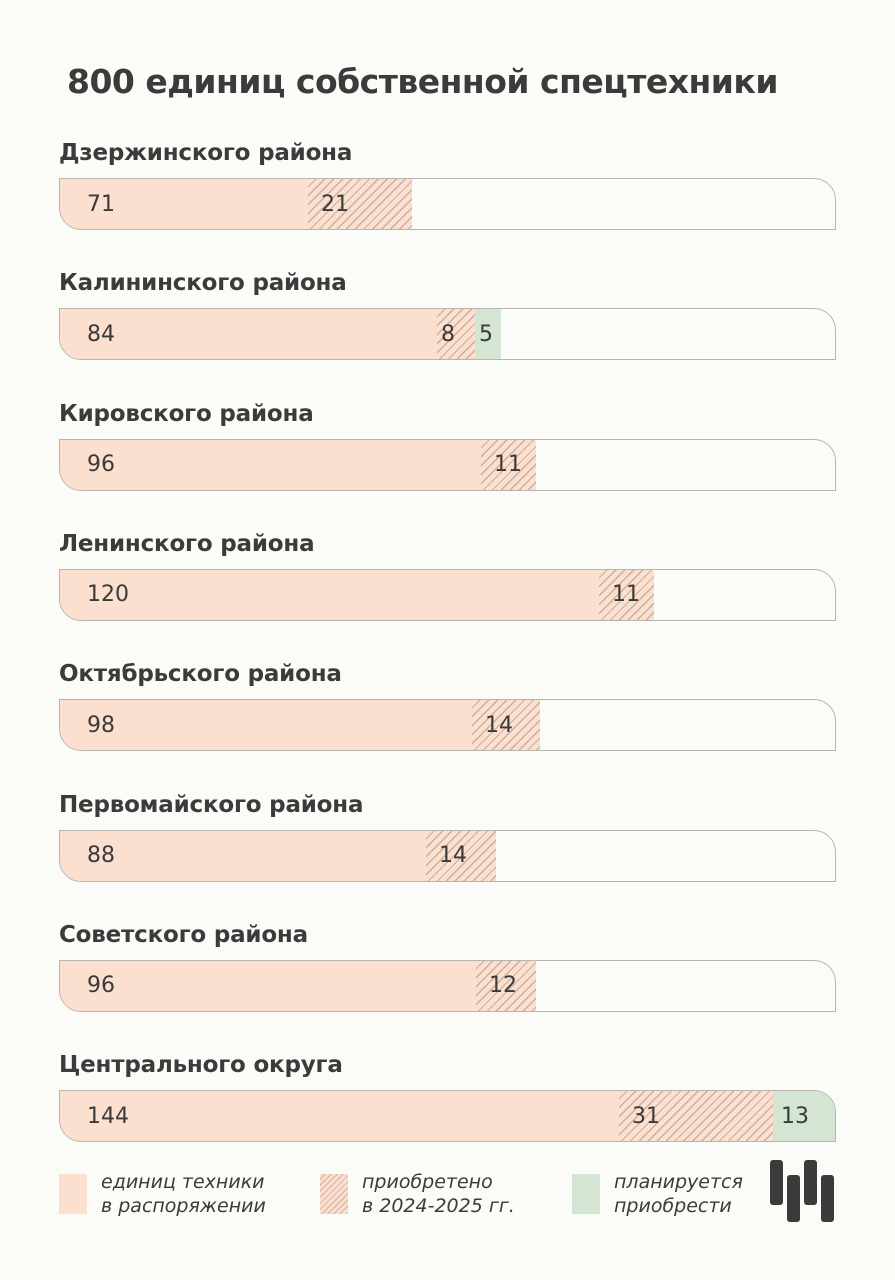  I want to click on bar-track: 71 21, so click(447, 204).